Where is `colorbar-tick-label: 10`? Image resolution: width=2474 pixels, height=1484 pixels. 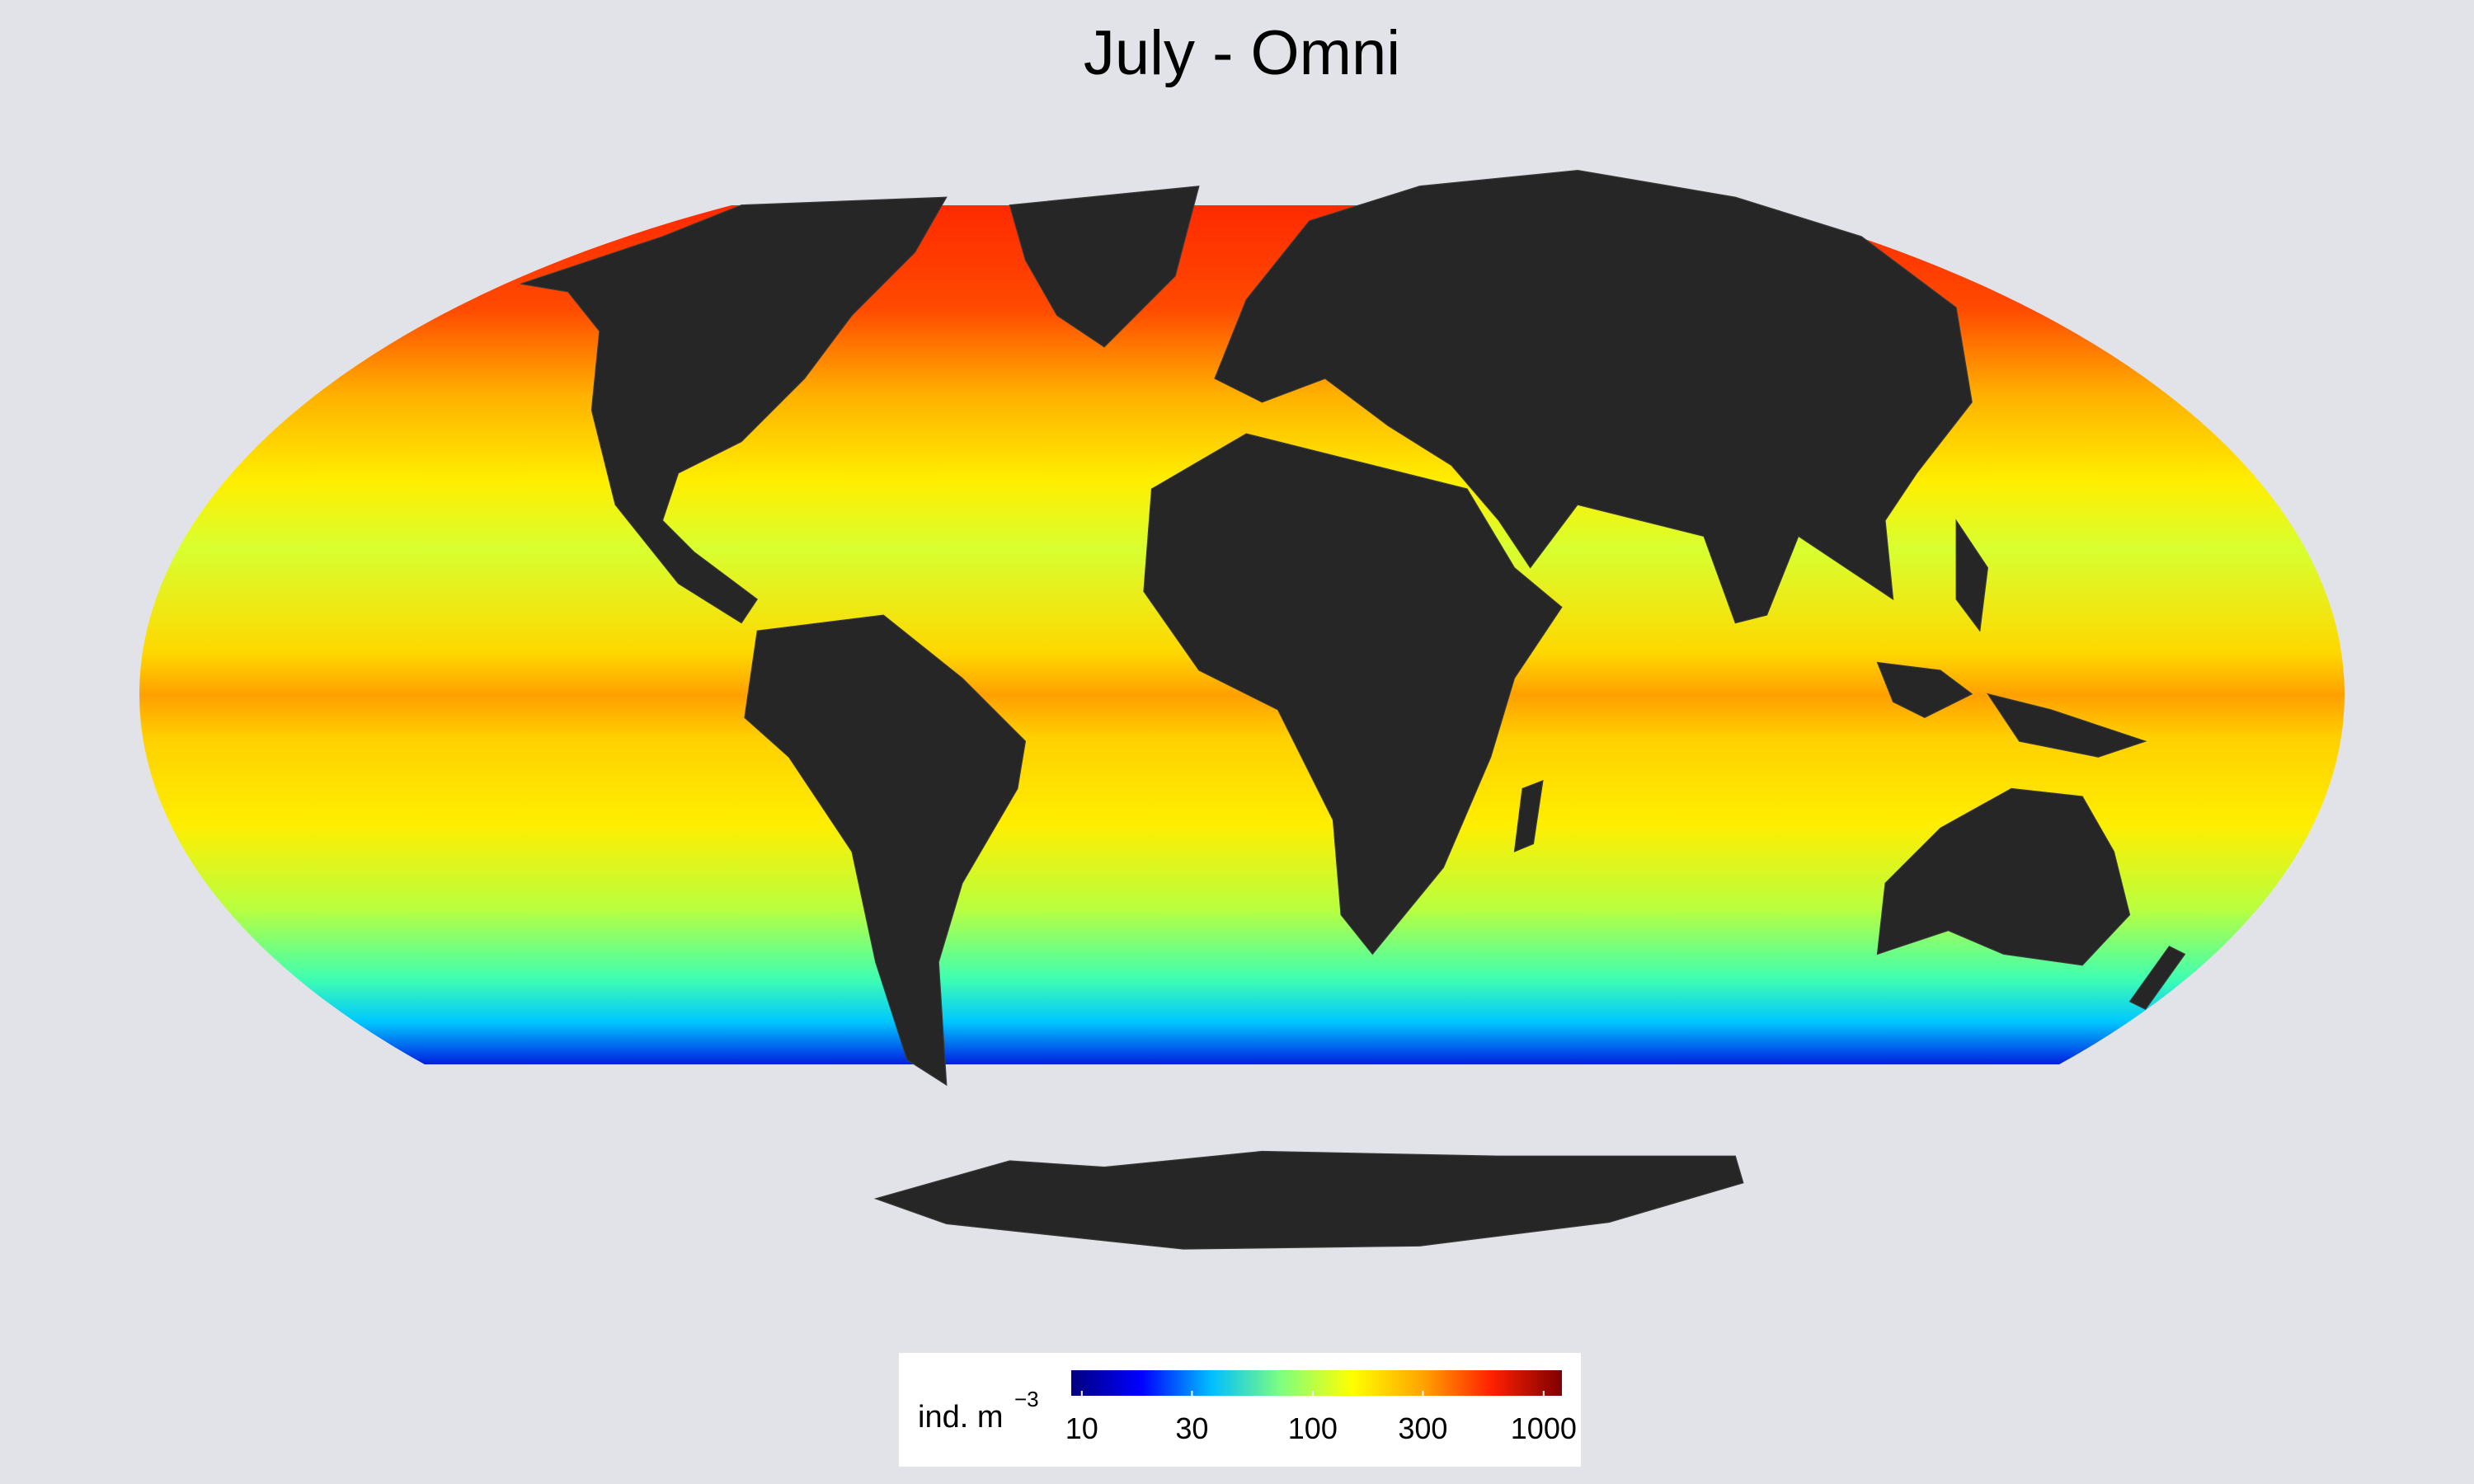 colorbar-tick-label: 10 is located at coordinates (1081, 1428).